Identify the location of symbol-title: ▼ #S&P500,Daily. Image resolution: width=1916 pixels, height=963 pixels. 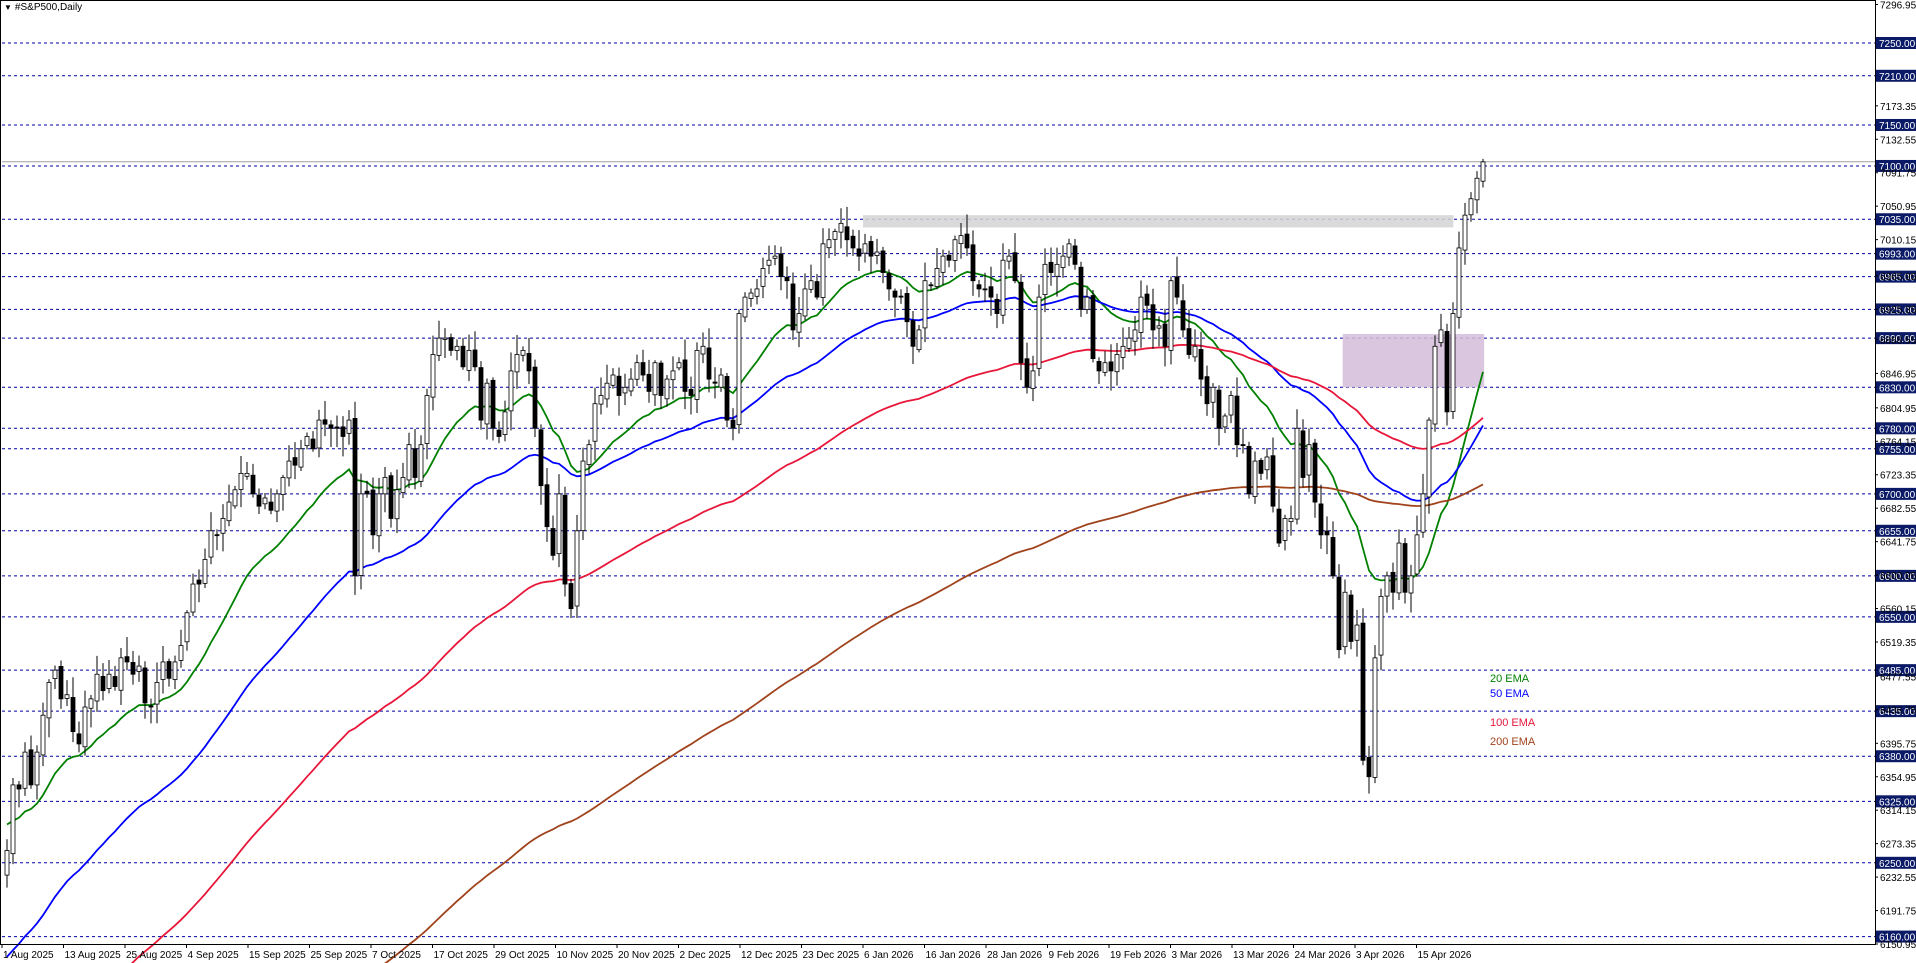
(43, 7).